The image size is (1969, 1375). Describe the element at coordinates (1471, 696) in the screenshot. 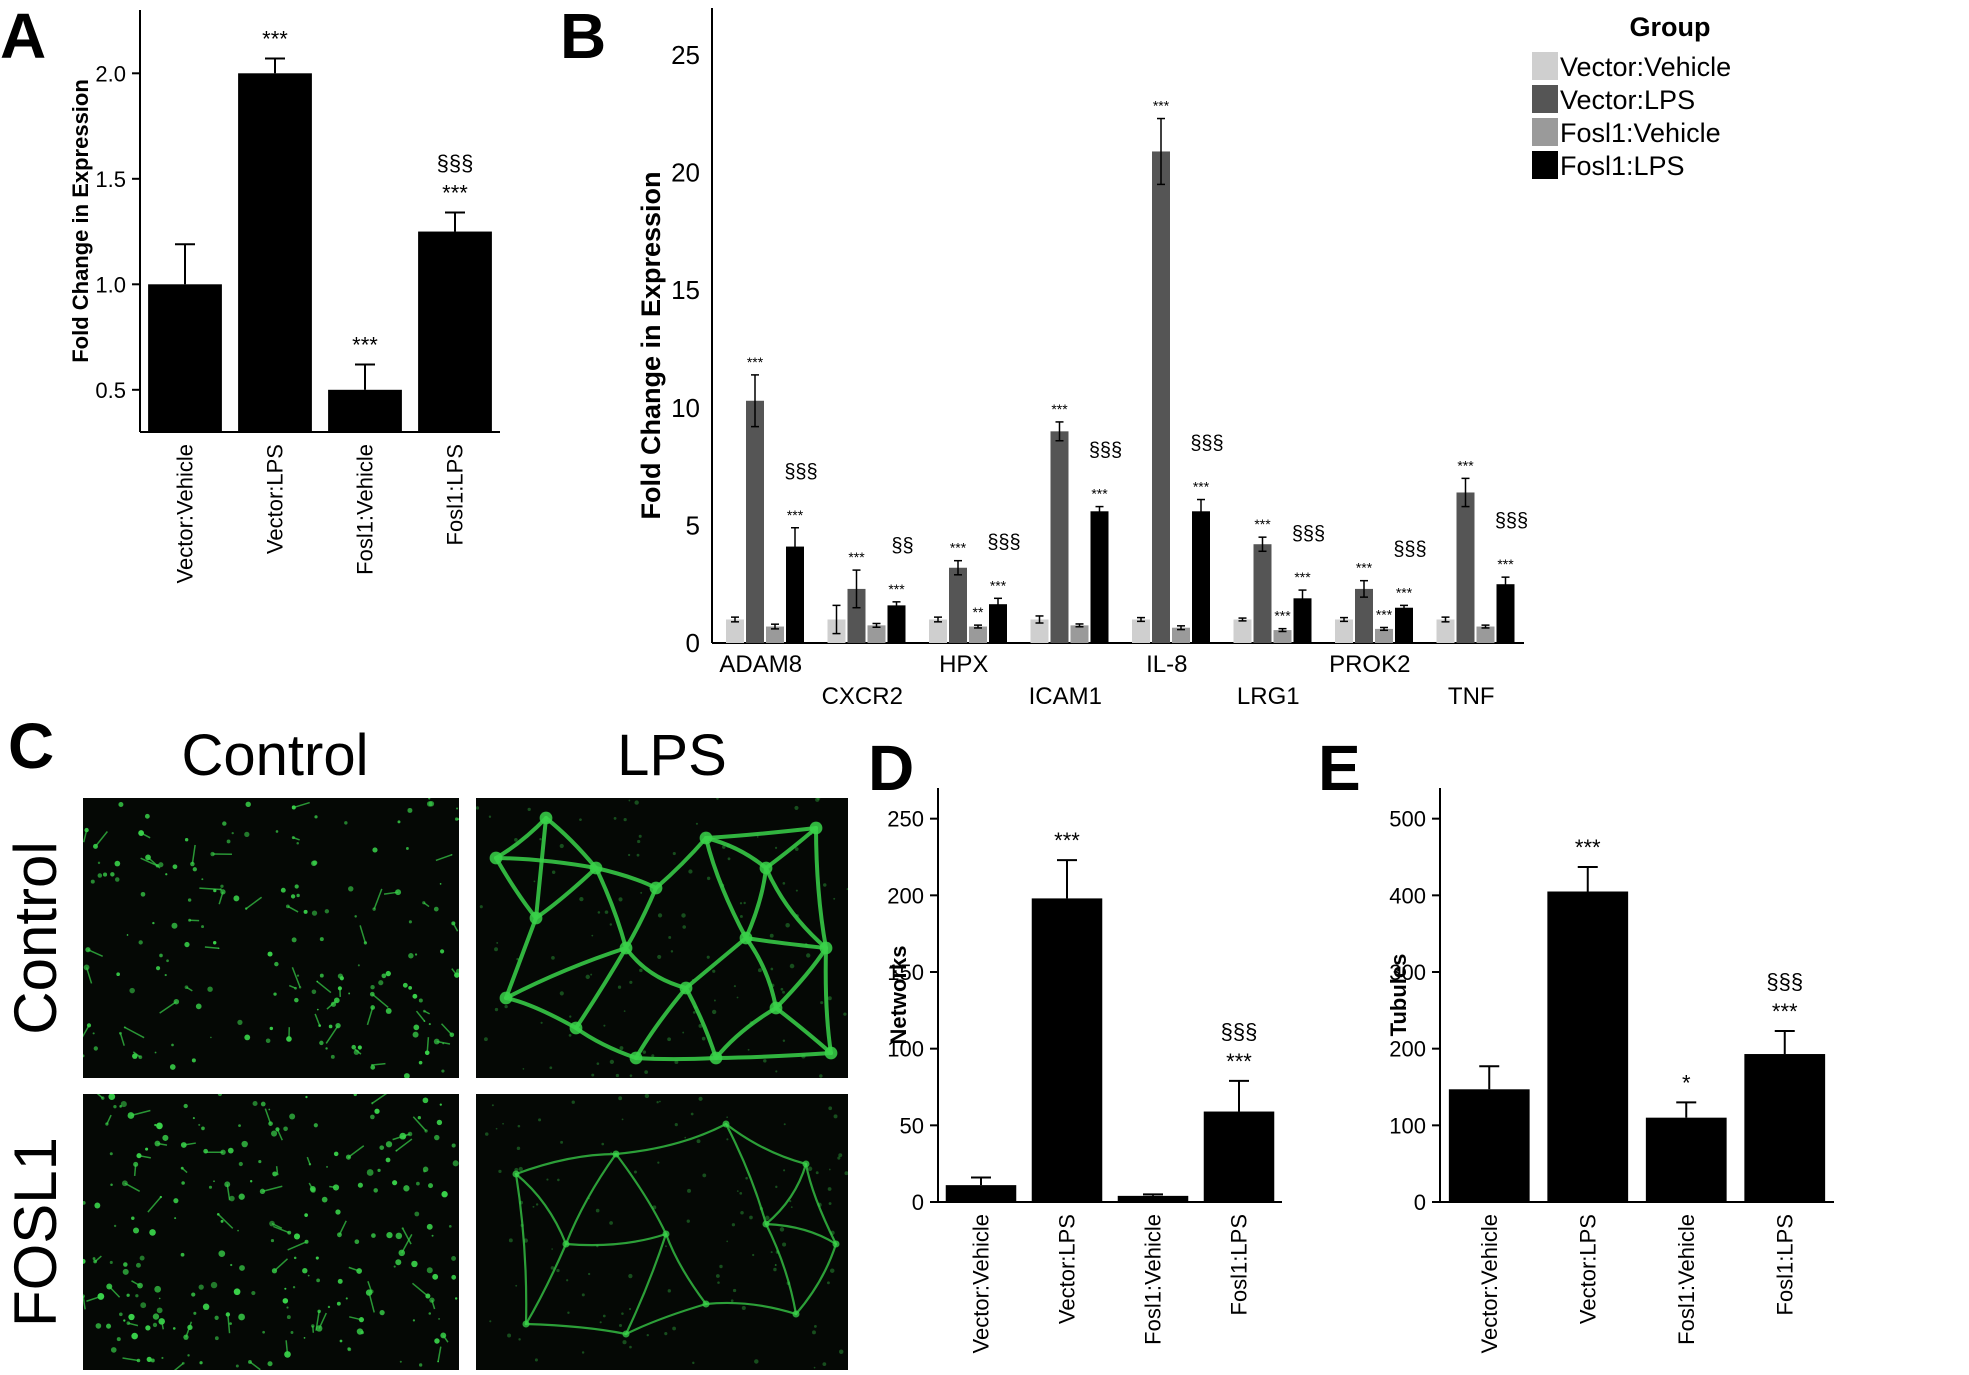

I see `x-tick-label: TNF` at that location.